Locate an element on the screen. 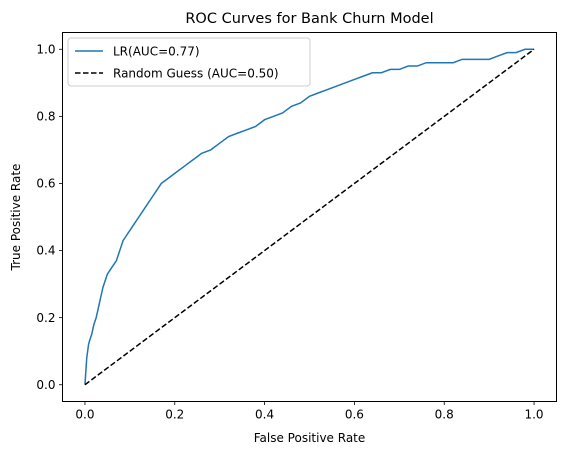  y-tick-label: 0.4 is located at coordinates (45, 251).